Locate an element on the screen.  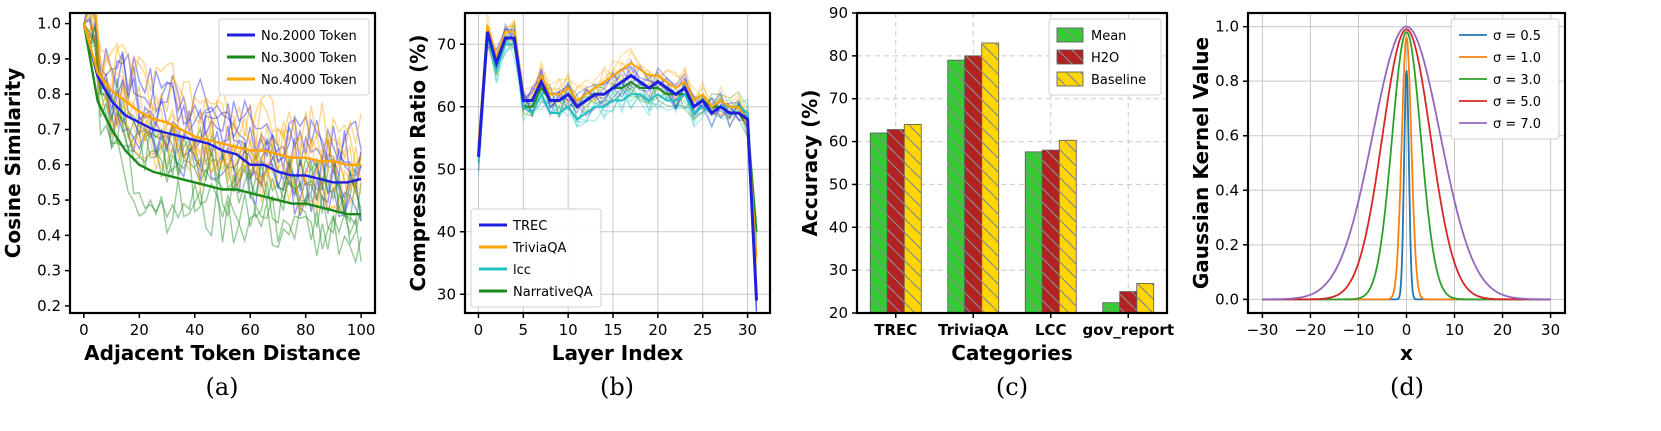
x-tick-label: 15 is located at coordinates (612, 330).